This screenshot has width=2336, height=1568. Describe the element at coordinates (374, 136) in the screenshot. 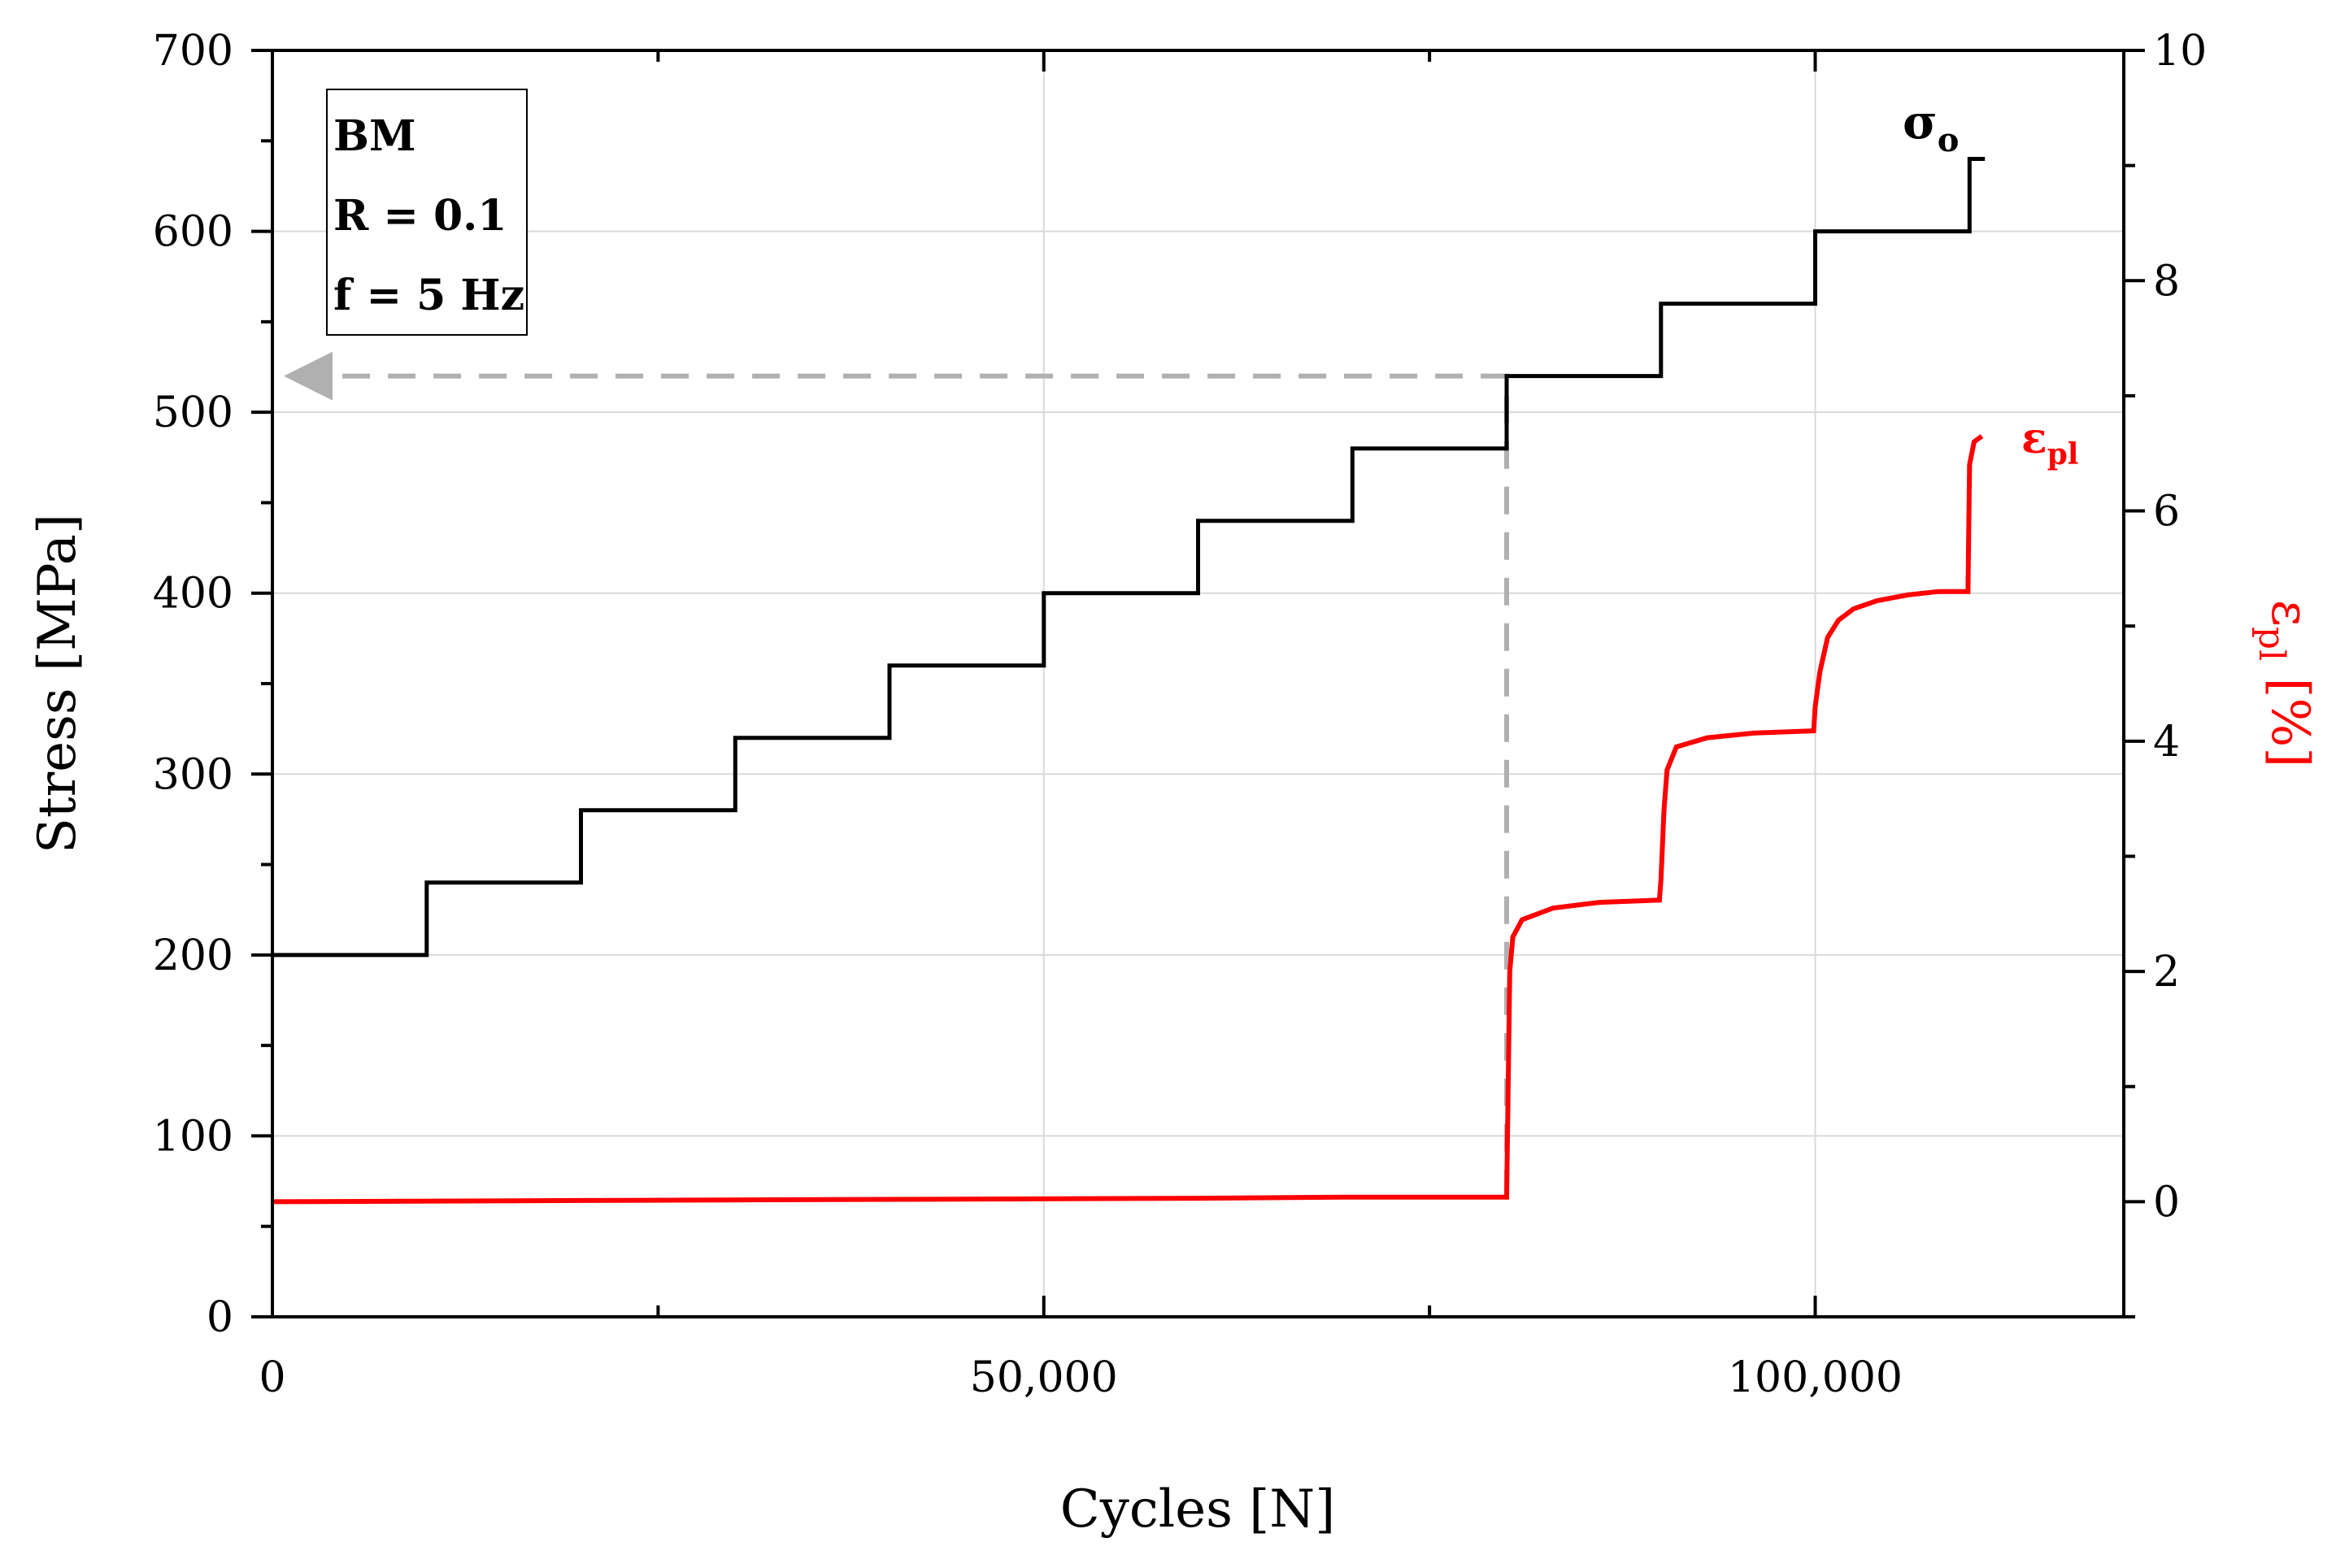

I see `info-box-line-1: BM` at that location.